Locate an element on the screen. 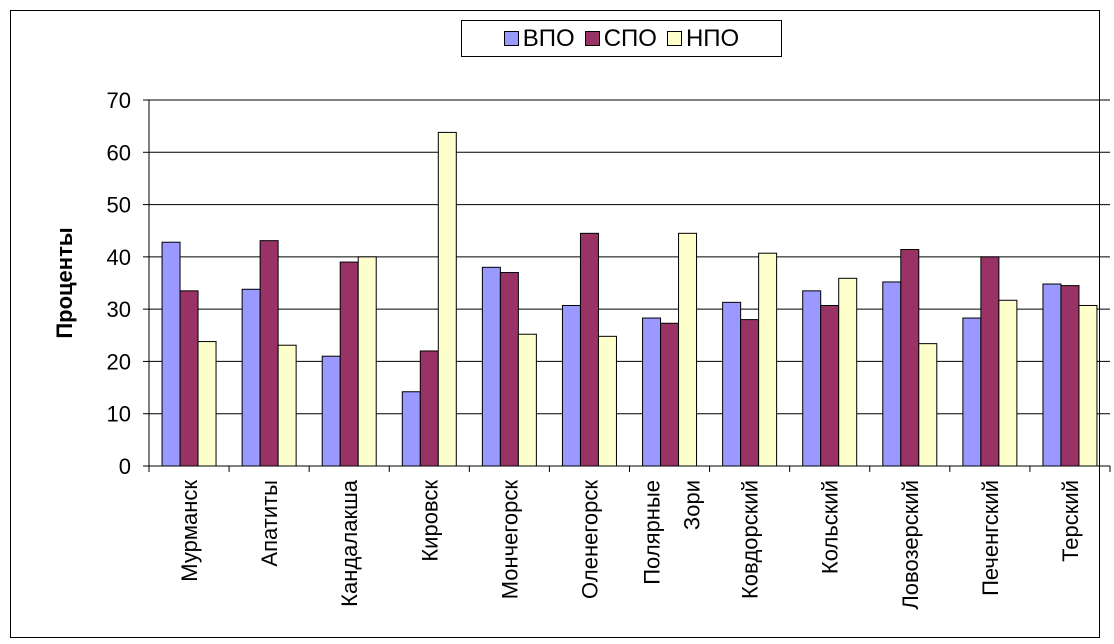 This screenshot has height=644, width=1114. y-tick-label: 50 is located at coordinates (119, 205).